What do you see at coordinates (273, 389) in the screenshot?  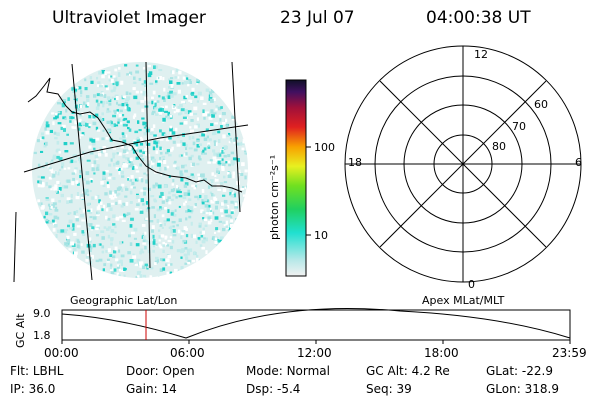 I see `info-dsp: Dsp: -5.4` at bounding box center [273, 389].